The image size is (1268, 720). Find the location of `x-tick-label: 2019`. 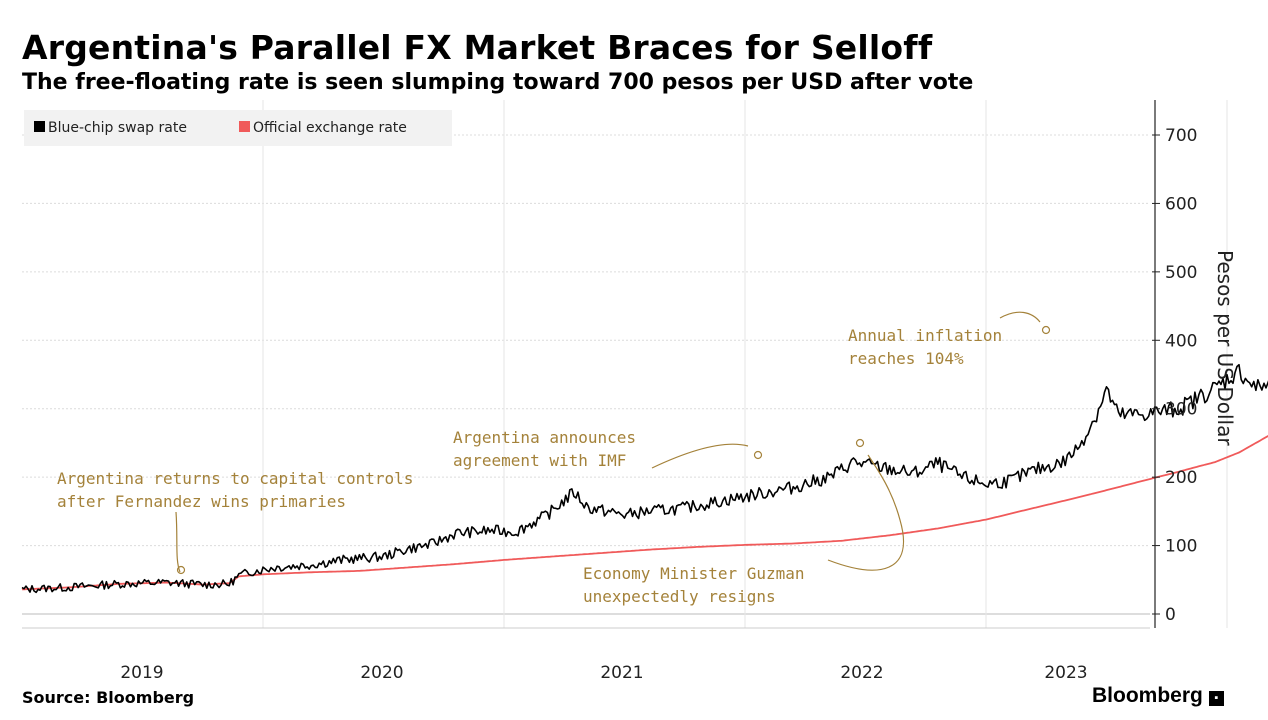

x-tick-label: 2019 is located at coordinates (141, 673).